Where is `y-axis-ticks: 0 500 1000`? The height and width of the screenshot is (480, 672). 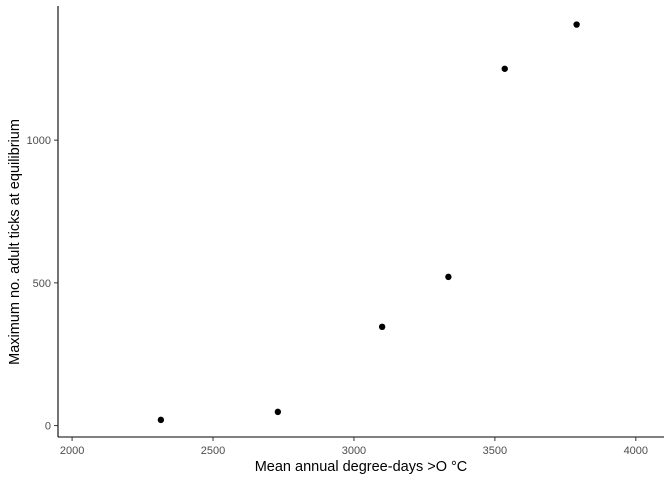 y-axis-ticks: 0 500 1000 is located at coordinates (42, 284).